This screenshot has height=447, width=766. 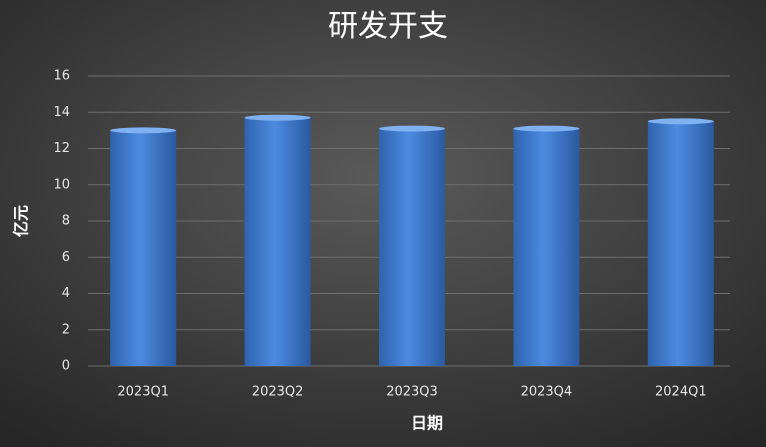 What do you see at coordinates (66, 293) in the screenshot?
I see `y-tick-label: 4` at bounding box center [66, 293].